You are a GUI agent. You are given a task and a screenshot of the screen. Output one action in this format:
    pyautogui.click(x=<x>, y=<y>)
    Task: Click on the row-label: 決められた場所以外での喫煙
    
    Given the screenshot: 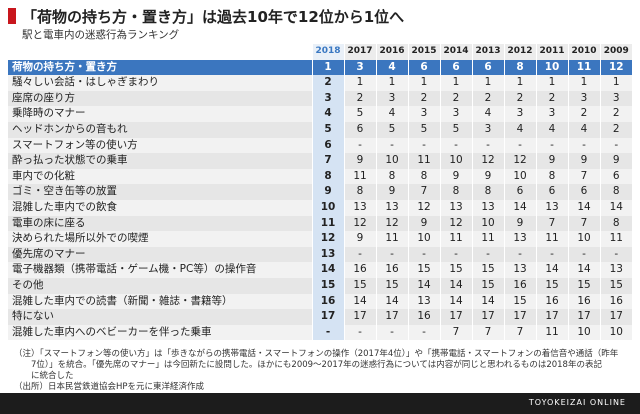 What is the action you would take?
    pyautogui.click(x=80, y=238)
    